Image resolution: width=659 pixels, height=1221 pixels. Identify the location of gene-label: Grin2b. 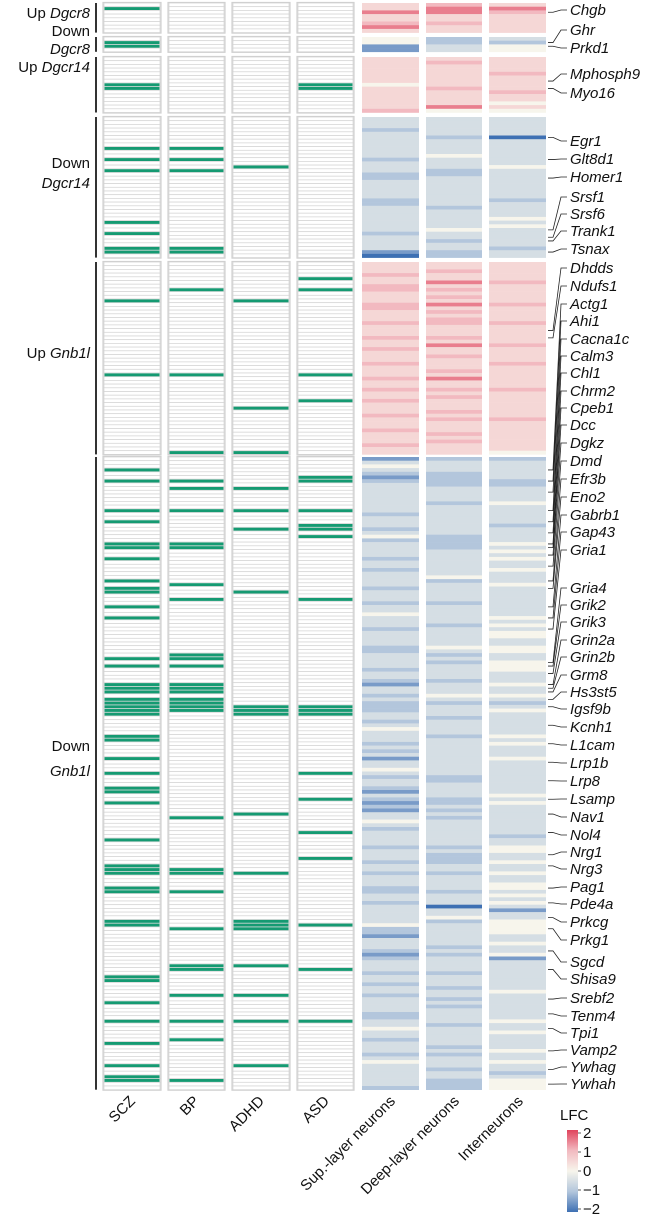
(592, 657).